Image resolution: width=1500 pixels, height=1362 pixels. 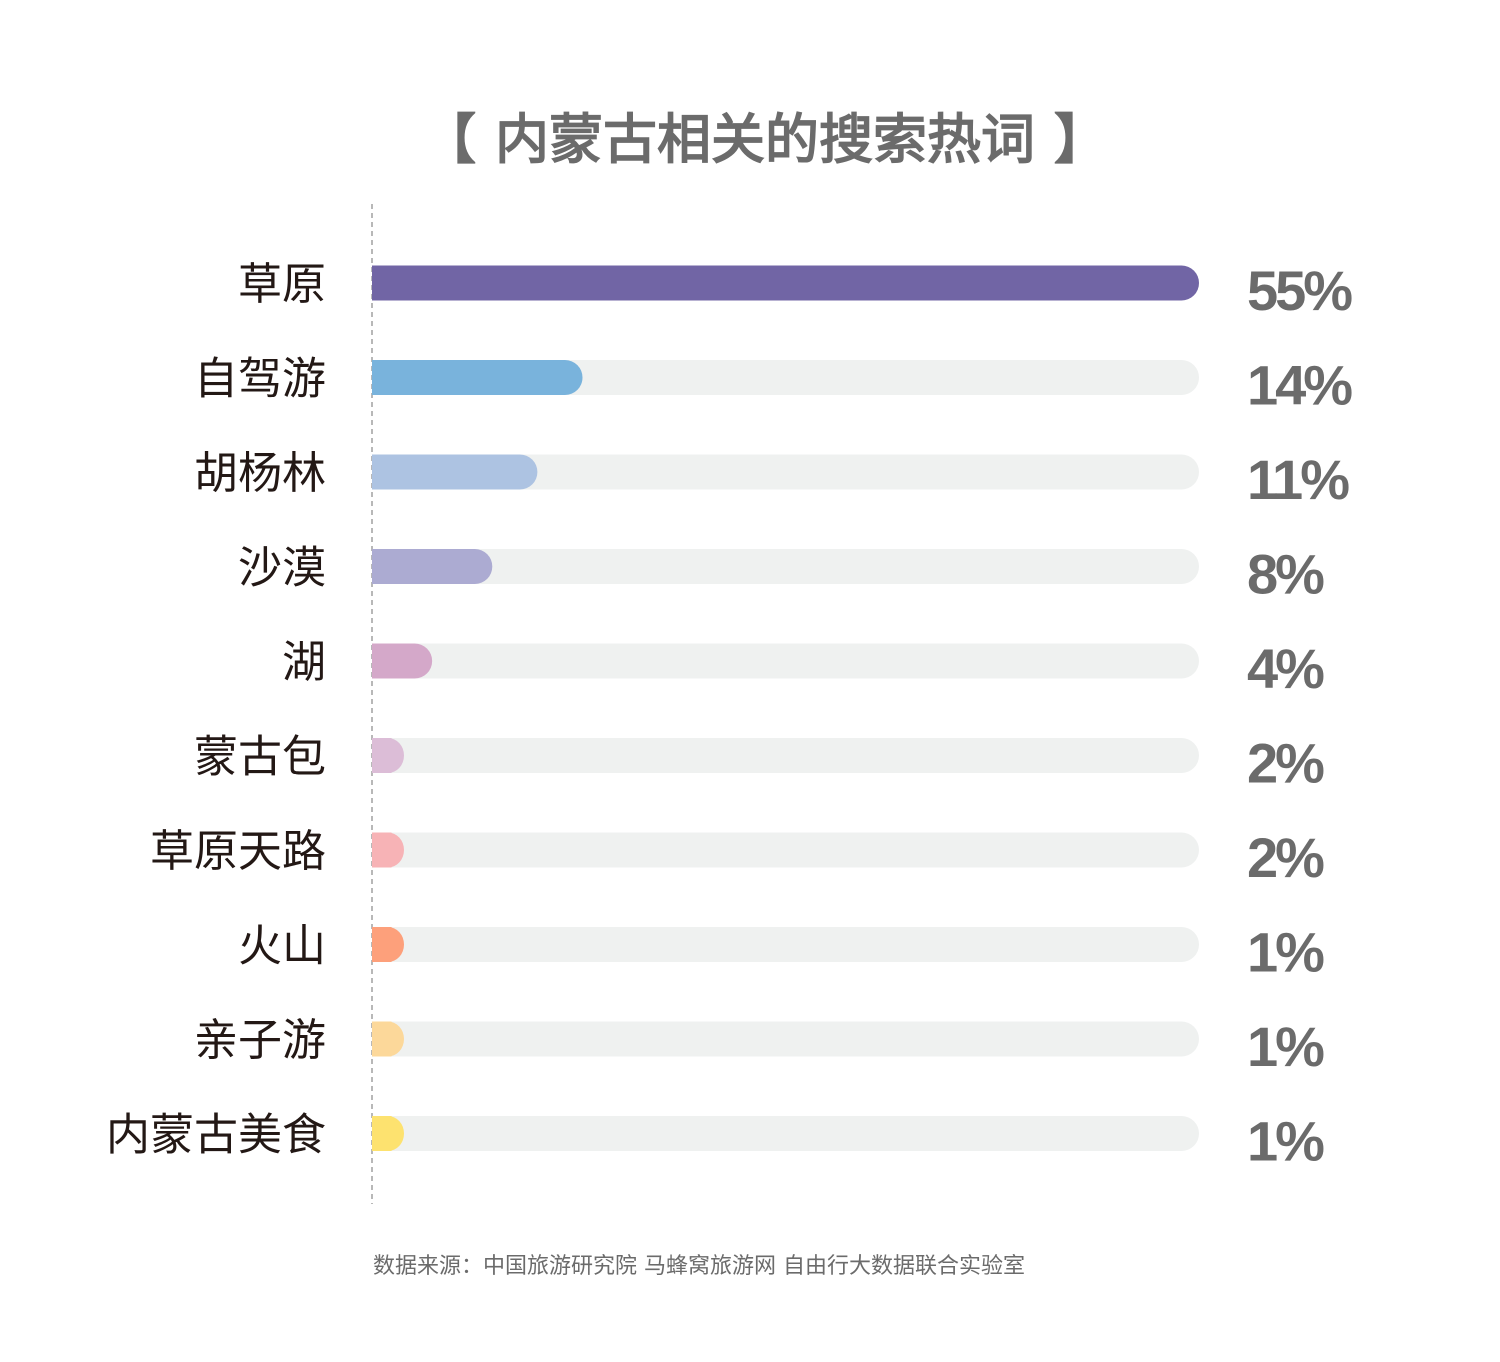 I want to click on category-label: 沙漠, so click(x=282, y=568).